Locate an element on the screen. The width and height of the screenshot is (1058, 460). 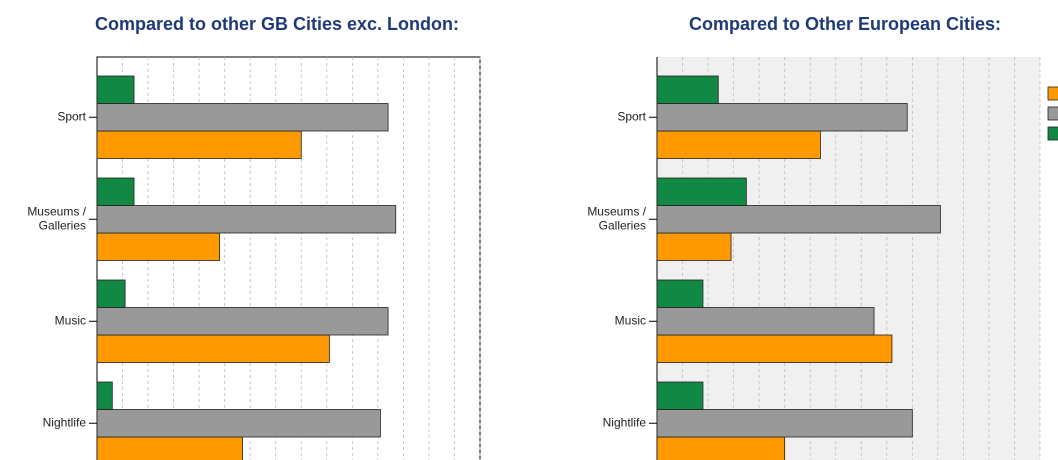
chart-title: Compared to Other European Cities: is located at coordinates (845, 24).